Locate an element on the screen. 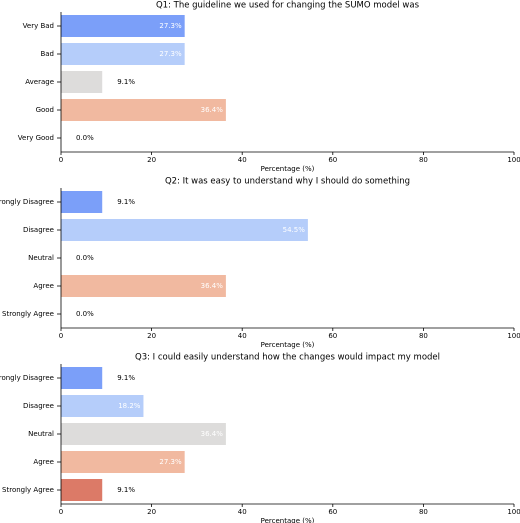 Image resolution: width=520 pixels, height=523 pixels. y-tick-label: Bad is located at coordinates (47, 54).